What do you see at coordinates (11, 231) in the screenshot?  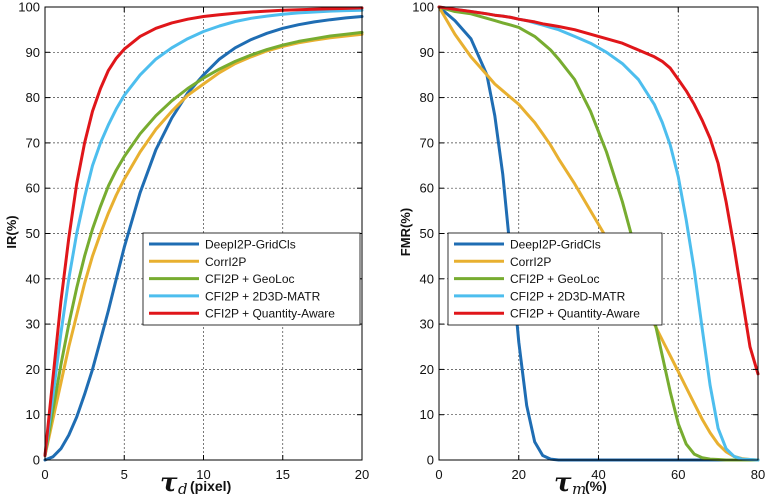 I see `y-axis-label-ir: IR(%)` at bounding box center [11, 231].